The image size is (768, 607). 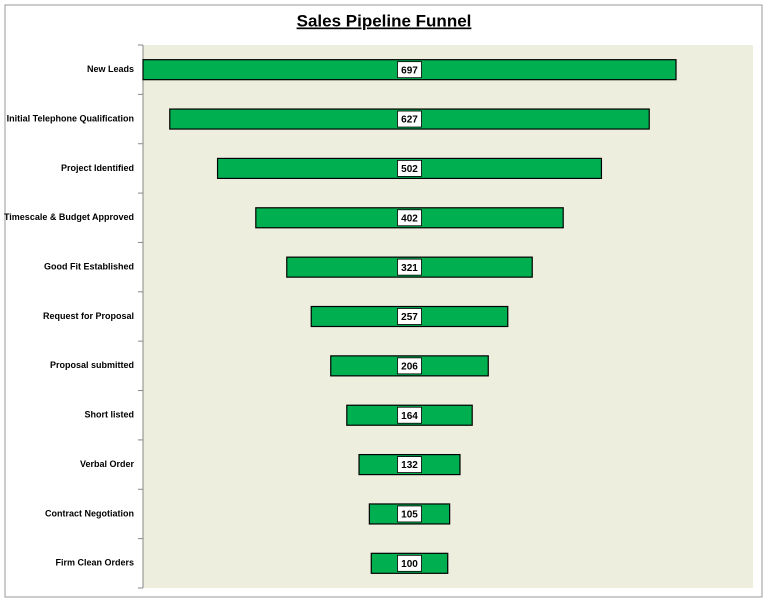 I want to click on value-label: 100, so click(x=409, y=564).